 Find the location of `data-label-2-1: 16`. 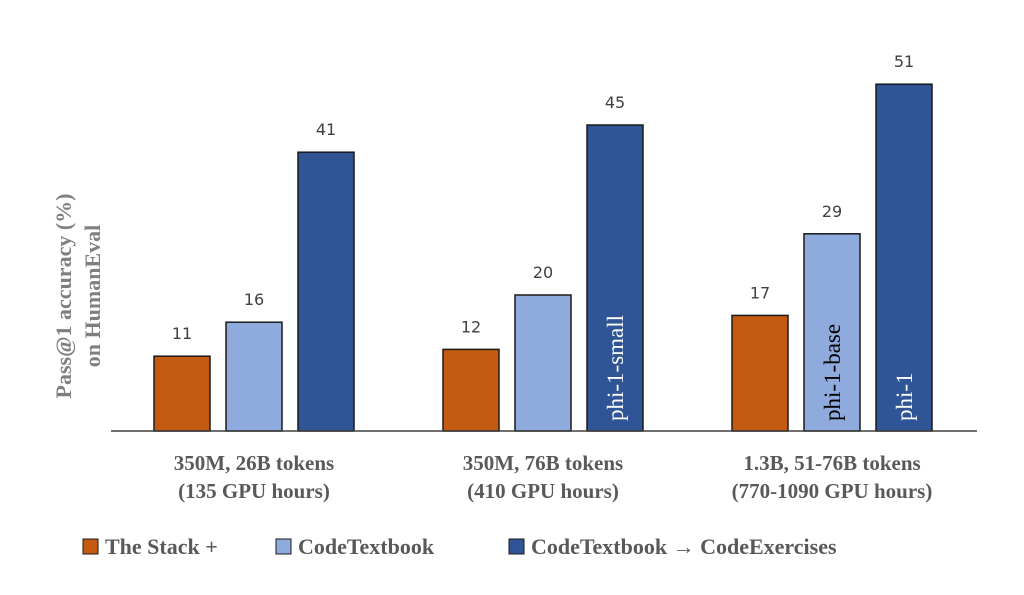

data-label-2-1: 16 is located at coordinates (254, 299).